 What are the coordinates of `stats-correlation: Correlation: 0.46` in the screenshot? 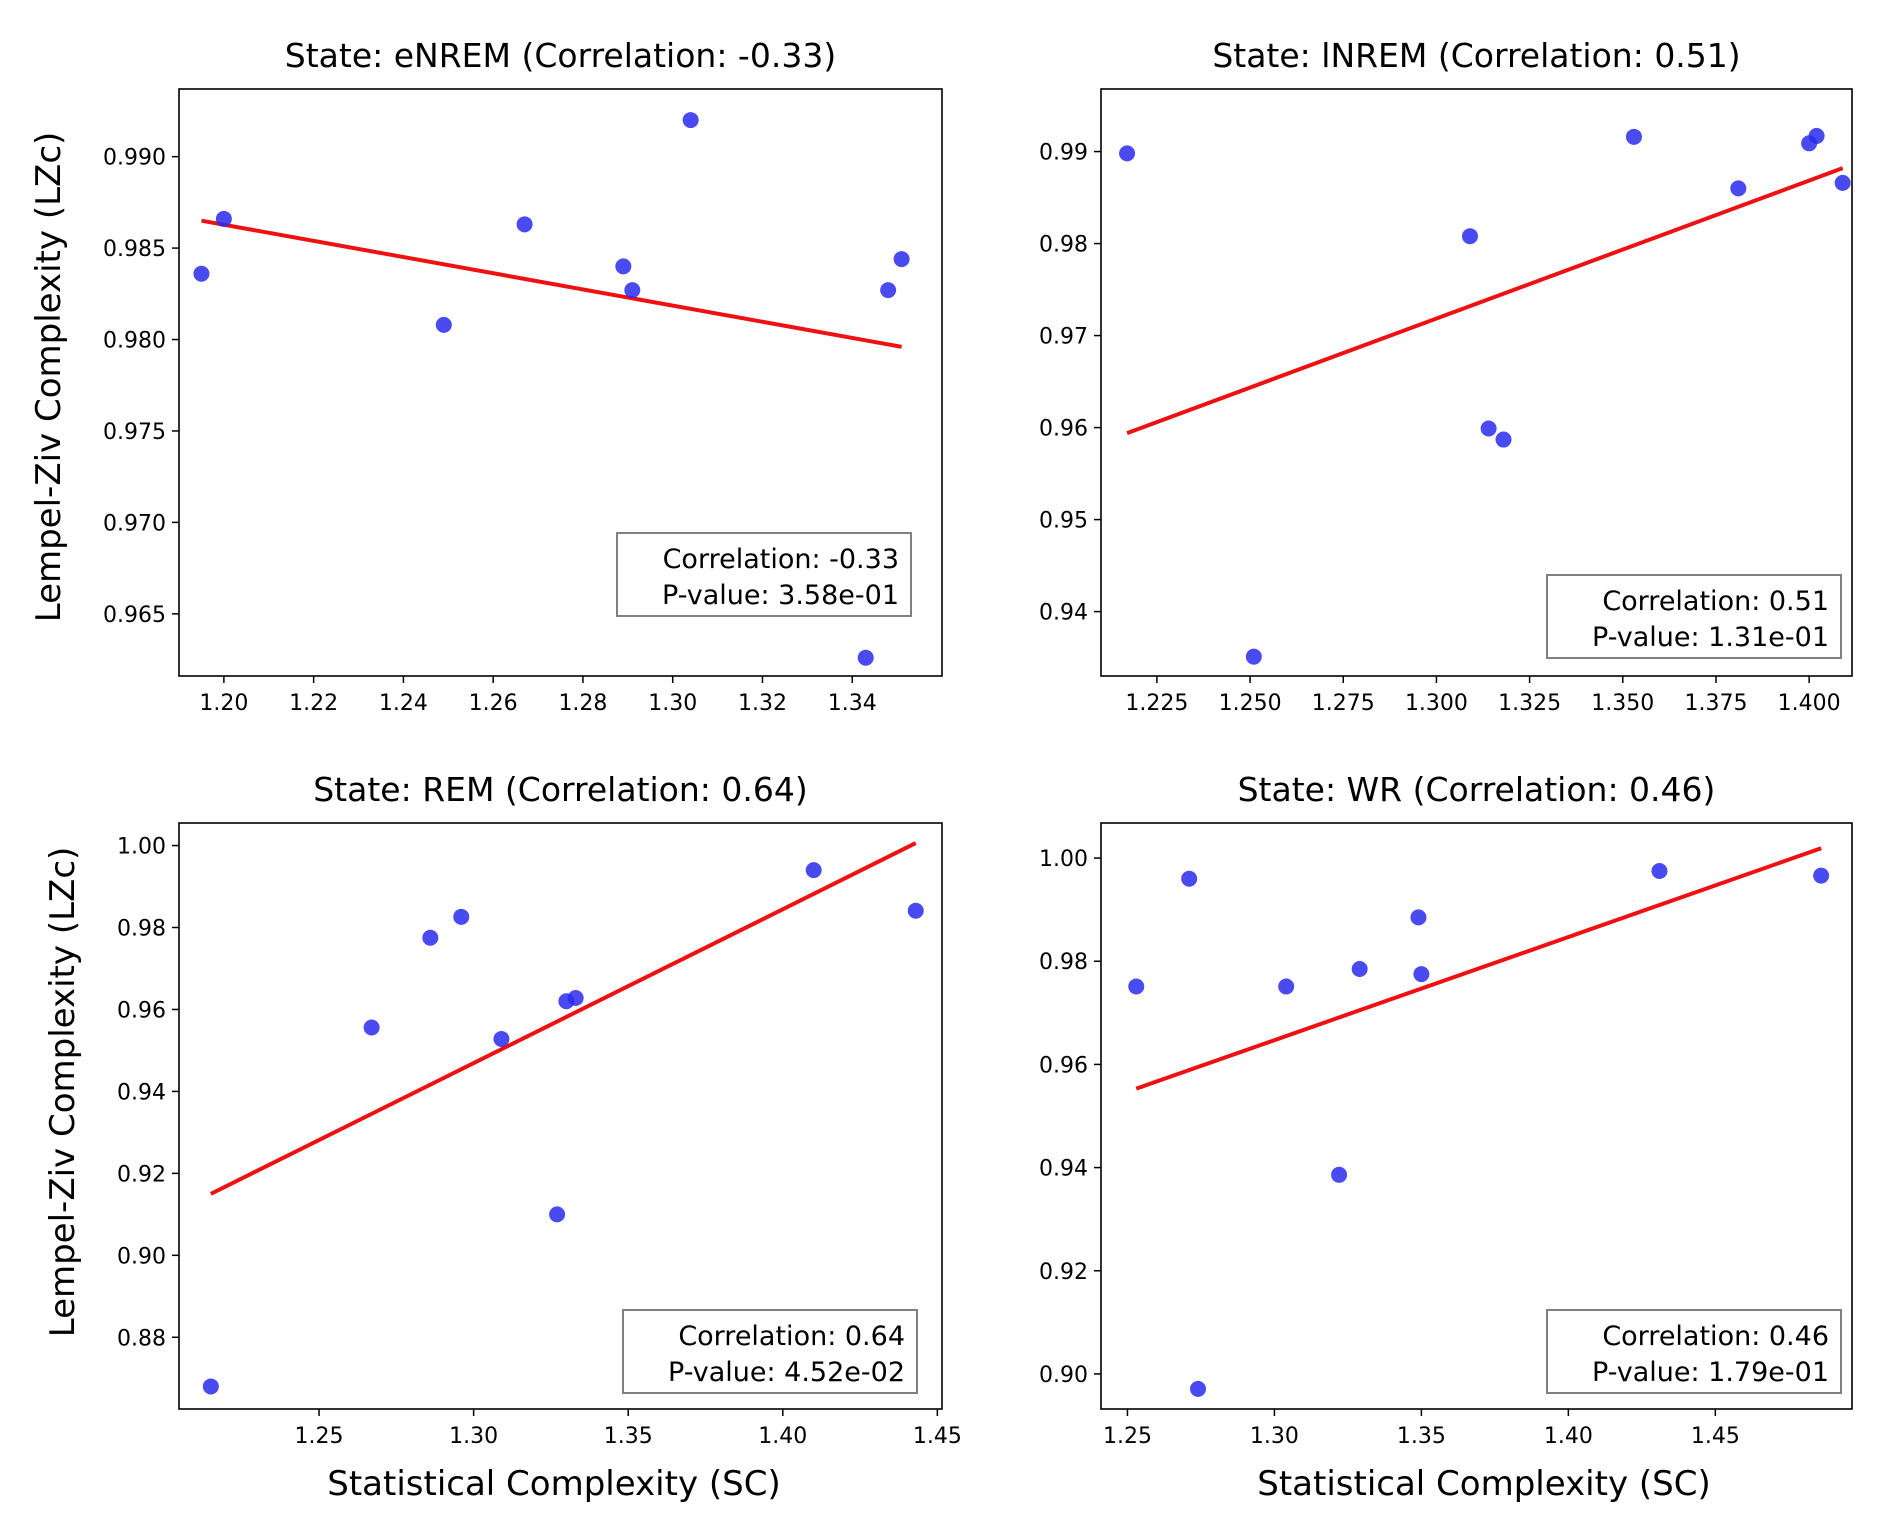 It's located at (1715, 1336).